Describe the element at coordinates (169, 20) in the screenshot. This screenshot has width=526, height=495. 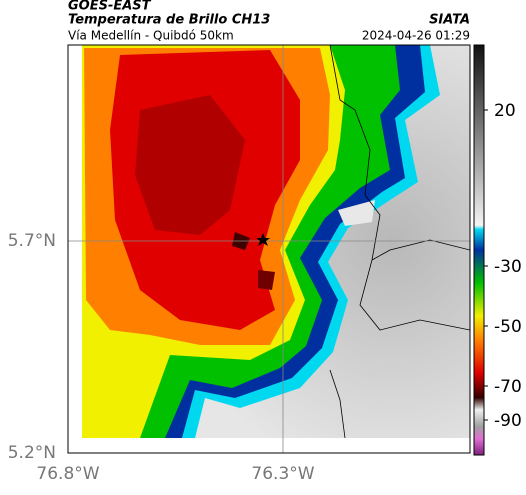
I see `title: Temperatura de Brillo CH13` at that location.